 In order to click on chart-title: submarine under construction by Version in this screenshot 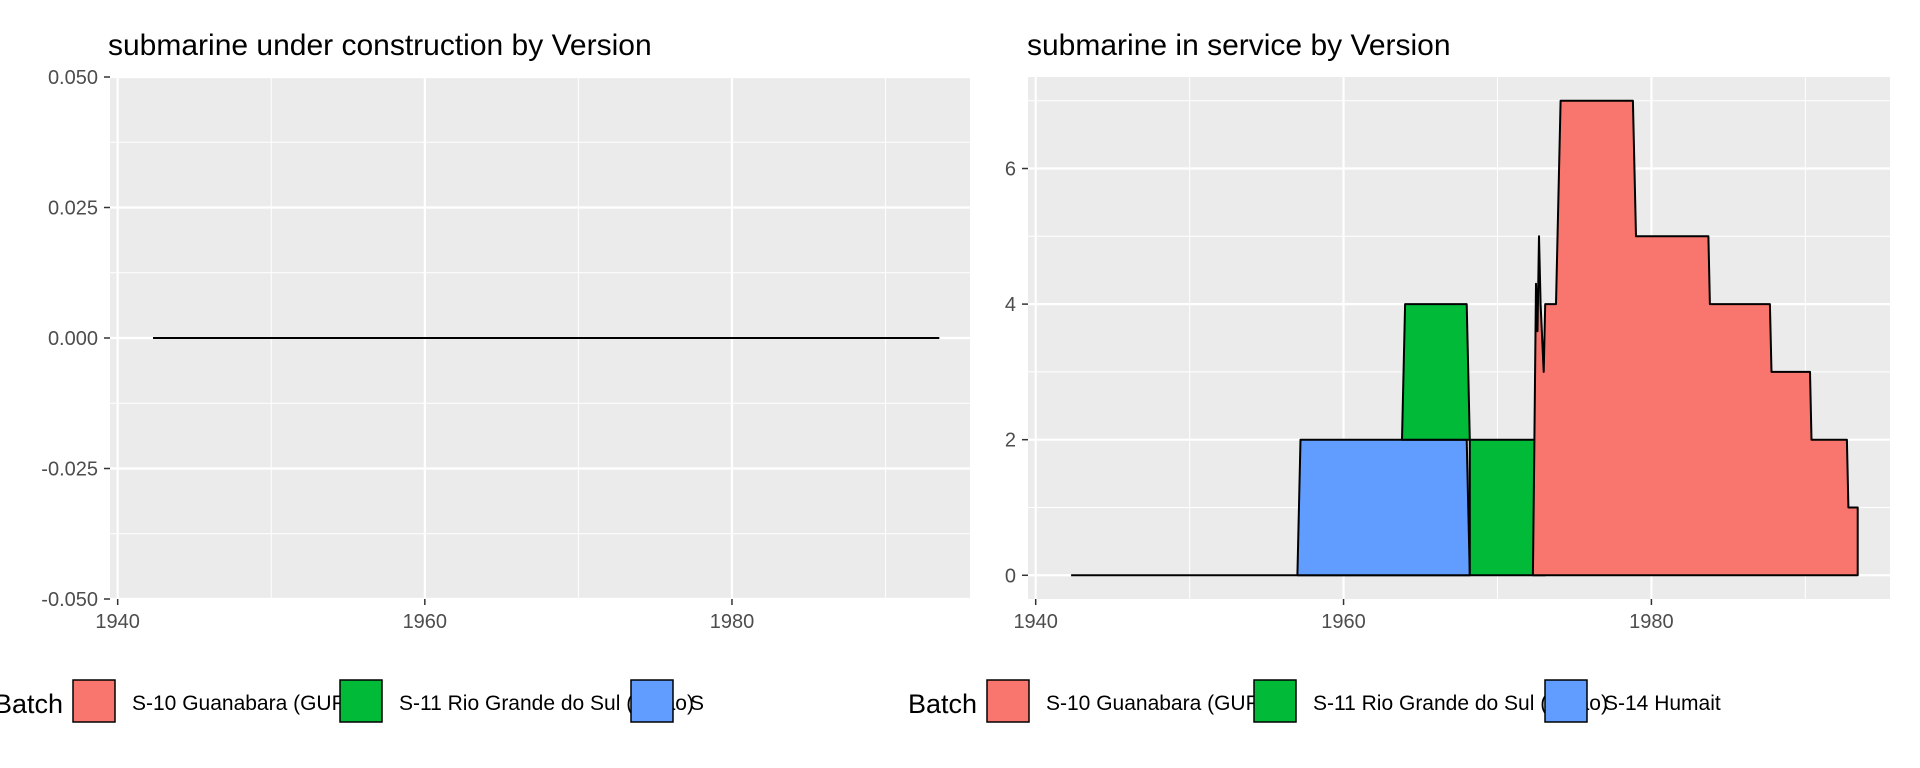, I will do `click(380, 45)`.